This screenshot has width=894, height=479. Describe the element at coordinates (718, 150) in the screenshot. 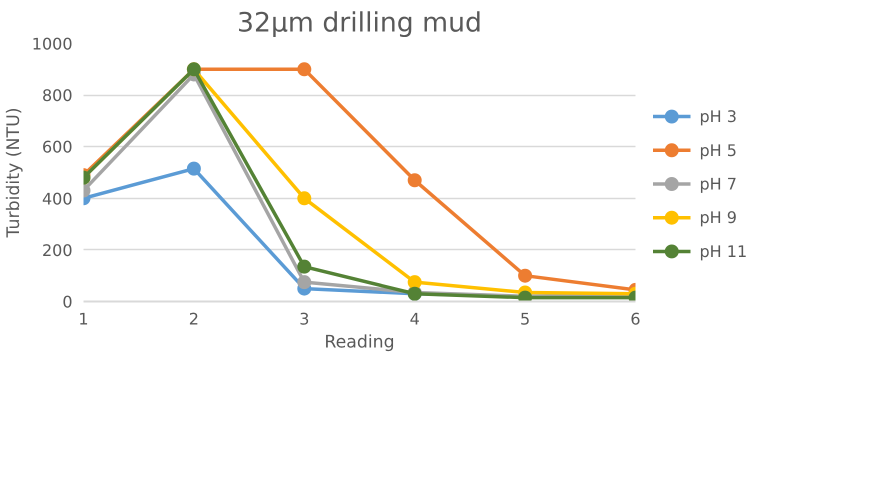

I see `legend-label: pH 5` at that location.